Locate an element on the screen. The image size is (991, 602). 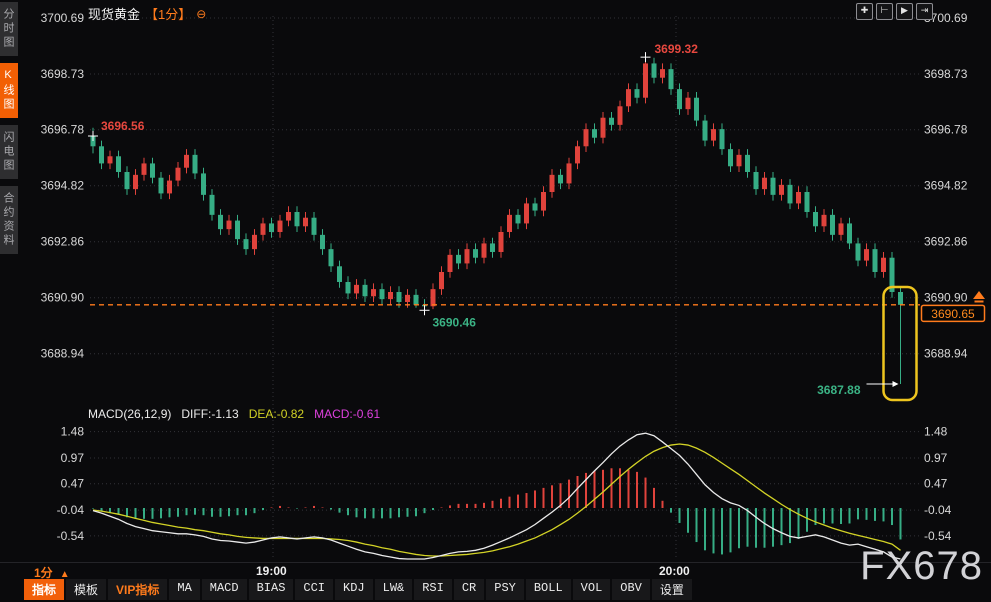
price-scale-icon: ⊢ is located at coordinates (884, 11).